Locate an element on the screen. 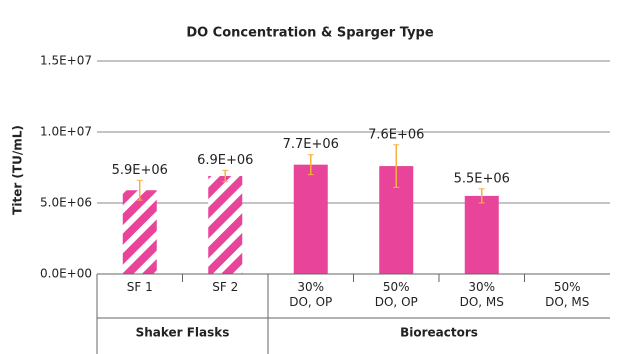 This screenshot has width=620, height=354. value-label: 7.6E+06 is located at coordinates (396, 134).